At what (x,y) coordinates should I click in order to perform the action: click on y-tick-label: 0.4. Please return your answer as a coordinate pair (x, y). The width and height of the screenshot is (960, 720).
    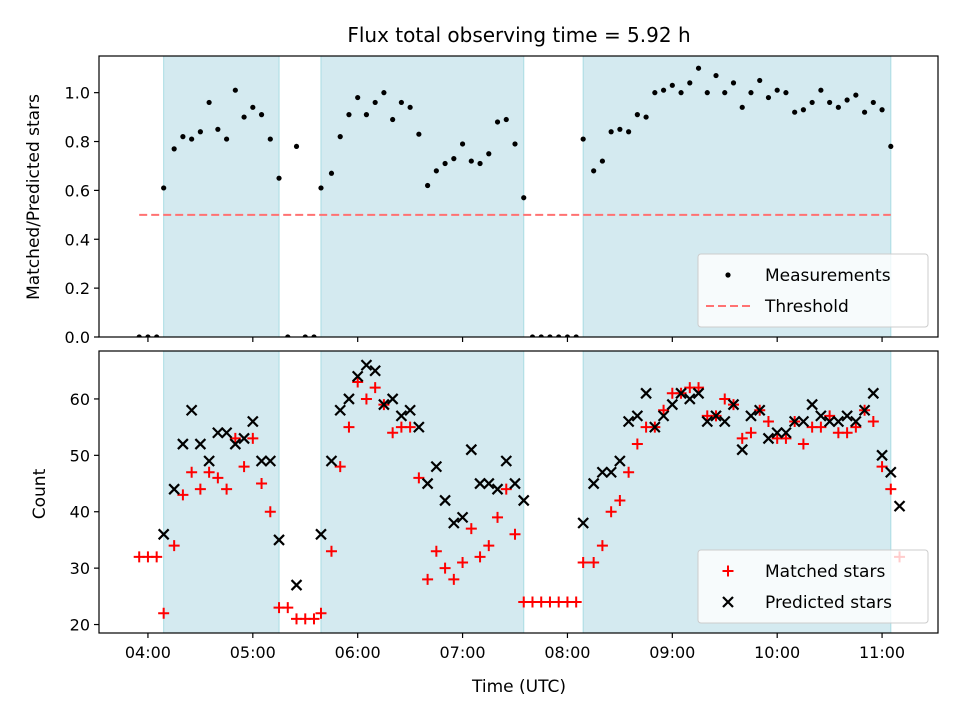
    Looking at the image, I should click on (77, 239).